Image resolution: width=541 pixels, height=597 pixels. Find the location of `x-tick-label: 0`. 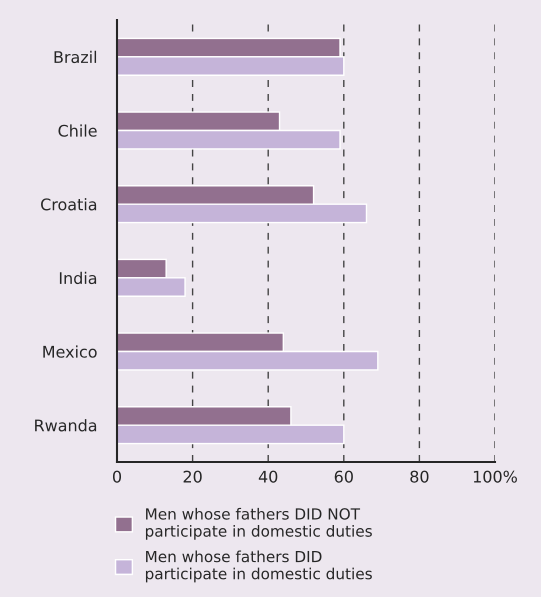

x-tick-label: 0 is located at coordinates (117, 476).